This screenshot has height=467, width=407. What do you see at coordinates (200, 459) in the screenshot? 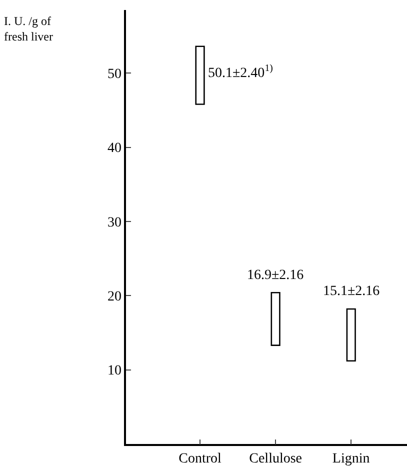
I see `x-tick-label: Control` at bounding box center [200, 459].